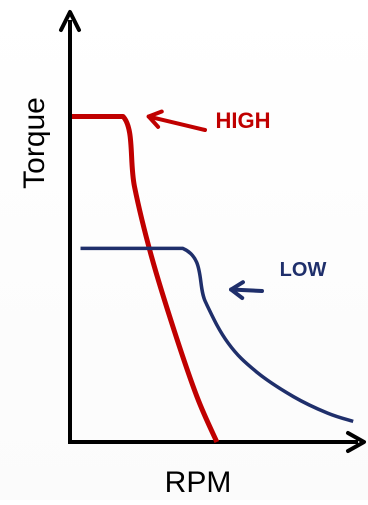 The height and width of the screenshot is (505, 368). I want to click on annotation-label-high: HIGH, so click(243, 120).